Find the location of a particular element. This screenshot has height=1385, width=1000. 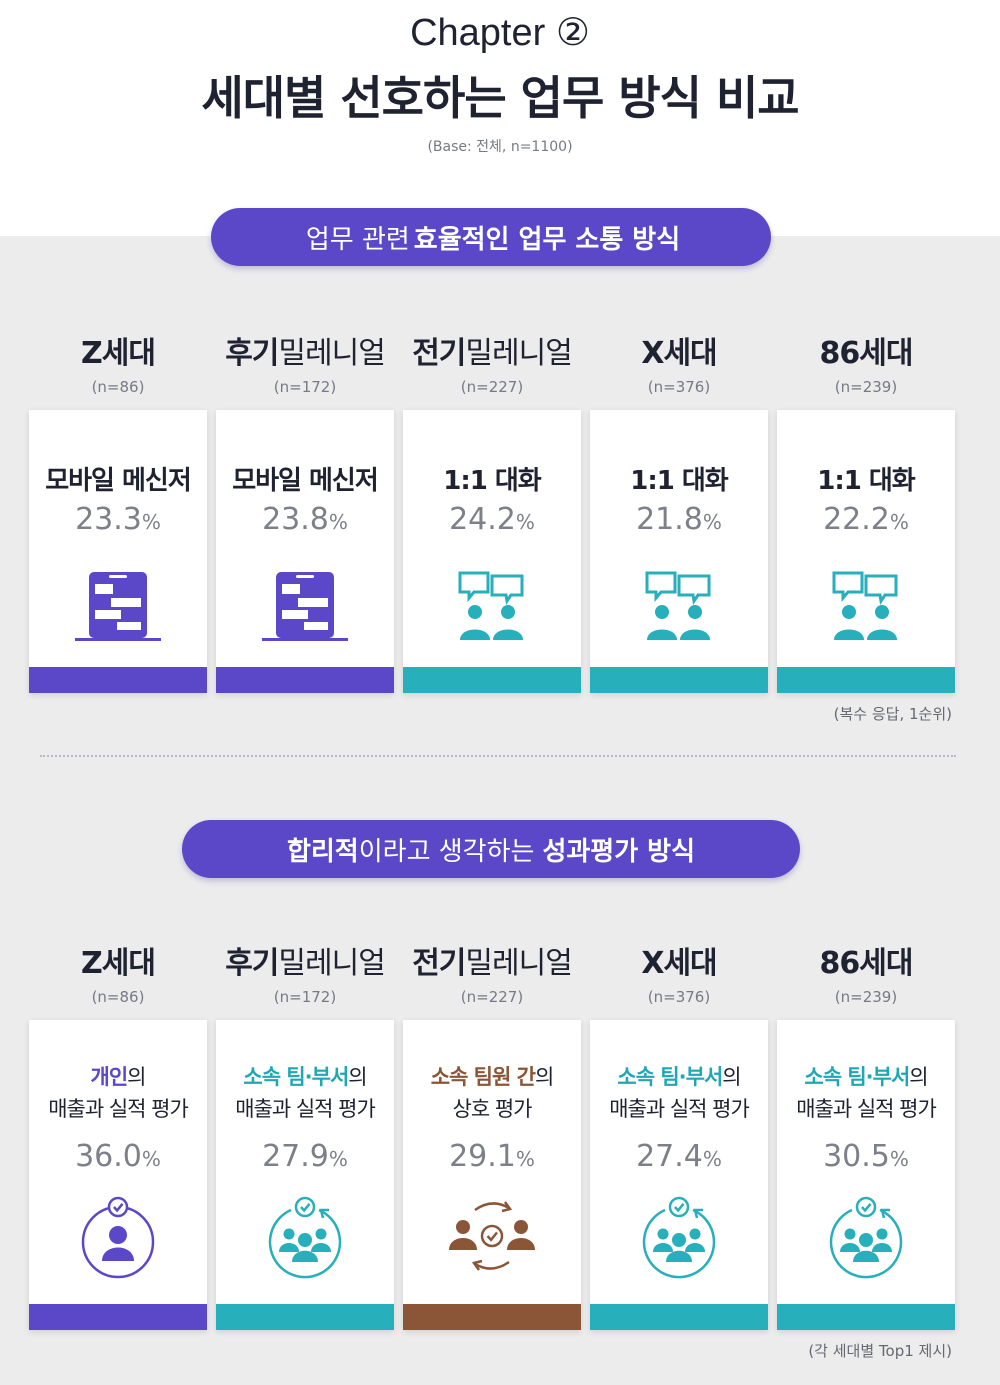

mobile-messenger-icon is located at coordinates (118, 609).